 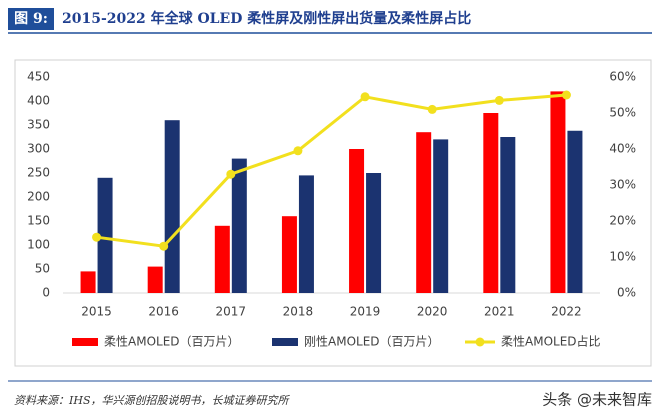 I want to click on x-tick-label: 2018, so click(x=298, y=312).